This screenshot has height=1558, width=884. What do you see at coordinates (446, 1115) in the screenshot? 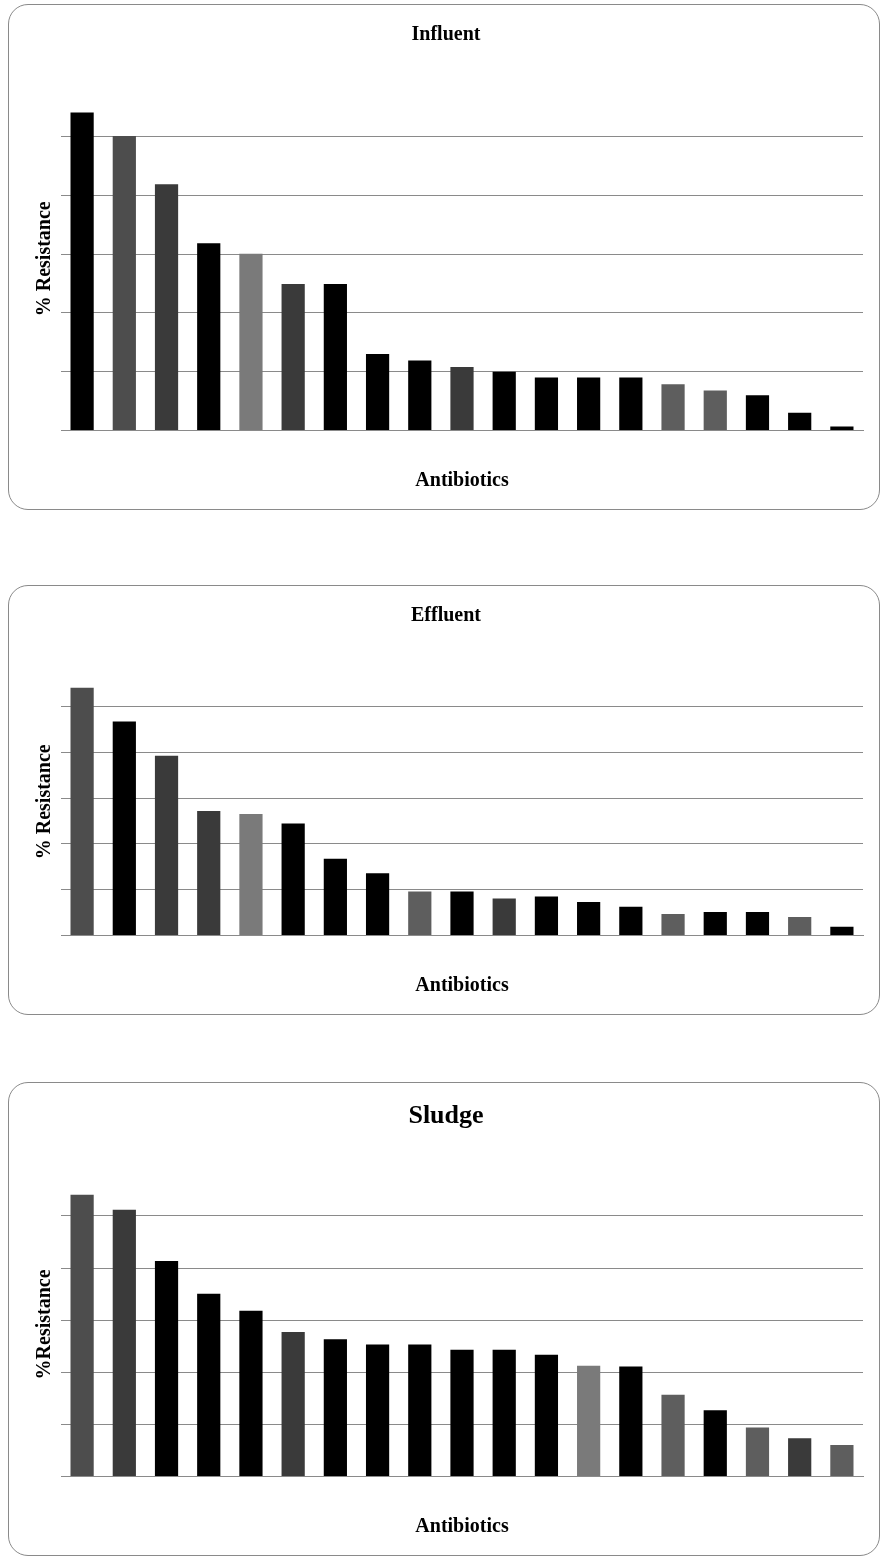
I see `chart-title: Sludge` at bounding box center [446, 1115].